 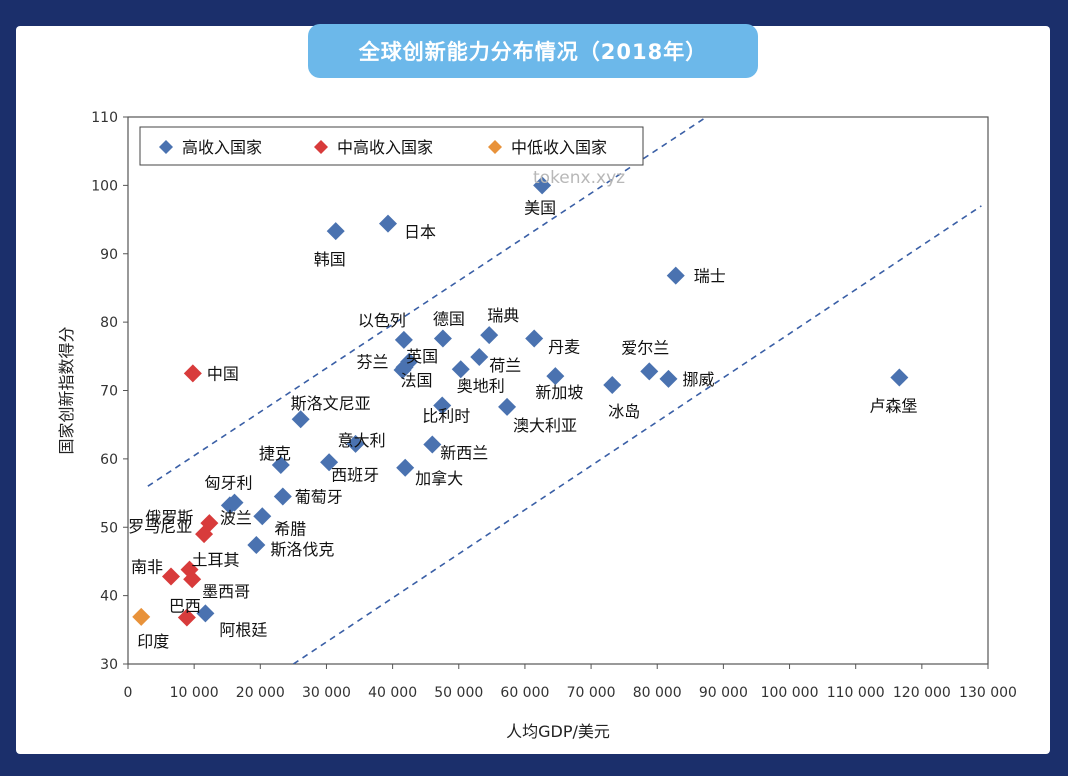 I want to click on data-point-label: 荷兰, so click(x=505, y=365).